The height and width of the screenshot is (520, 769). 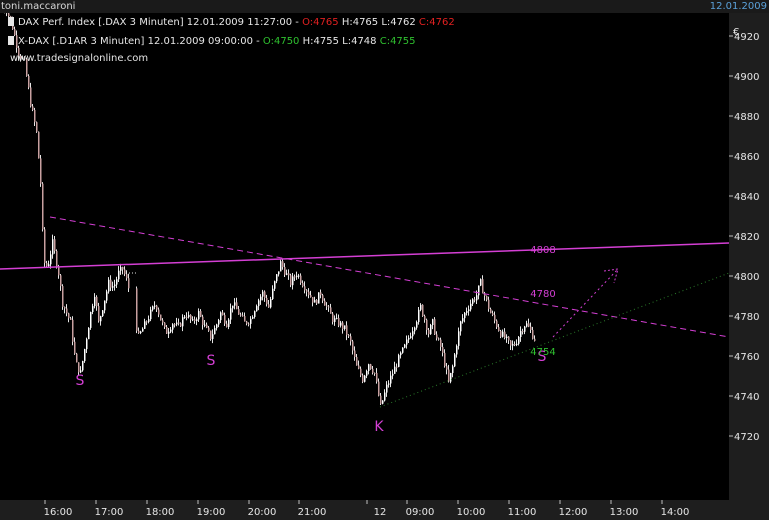 What do you see at coordinates (398, 22) in the screenshot?
I see `legend-low: L:4762` at bounding box center [398, 22].